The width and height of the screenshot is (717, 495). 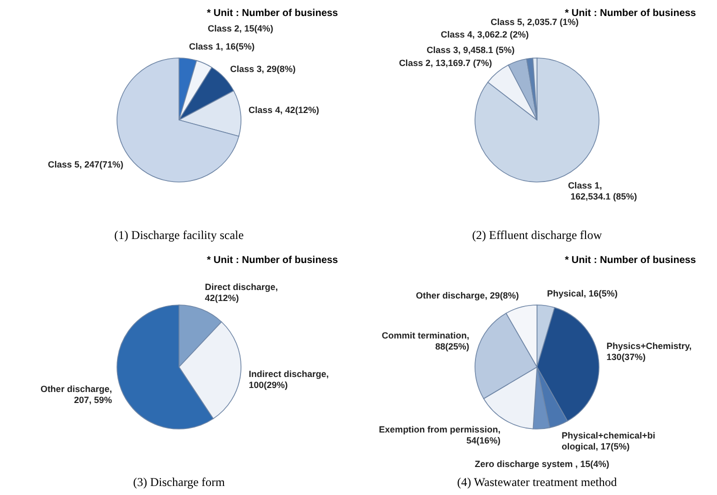 What do you see at coordinates (426, 341) in the screenshot?
I see `slice-label: Commit termination, 88(25%)` at bounding box center [426, 341].